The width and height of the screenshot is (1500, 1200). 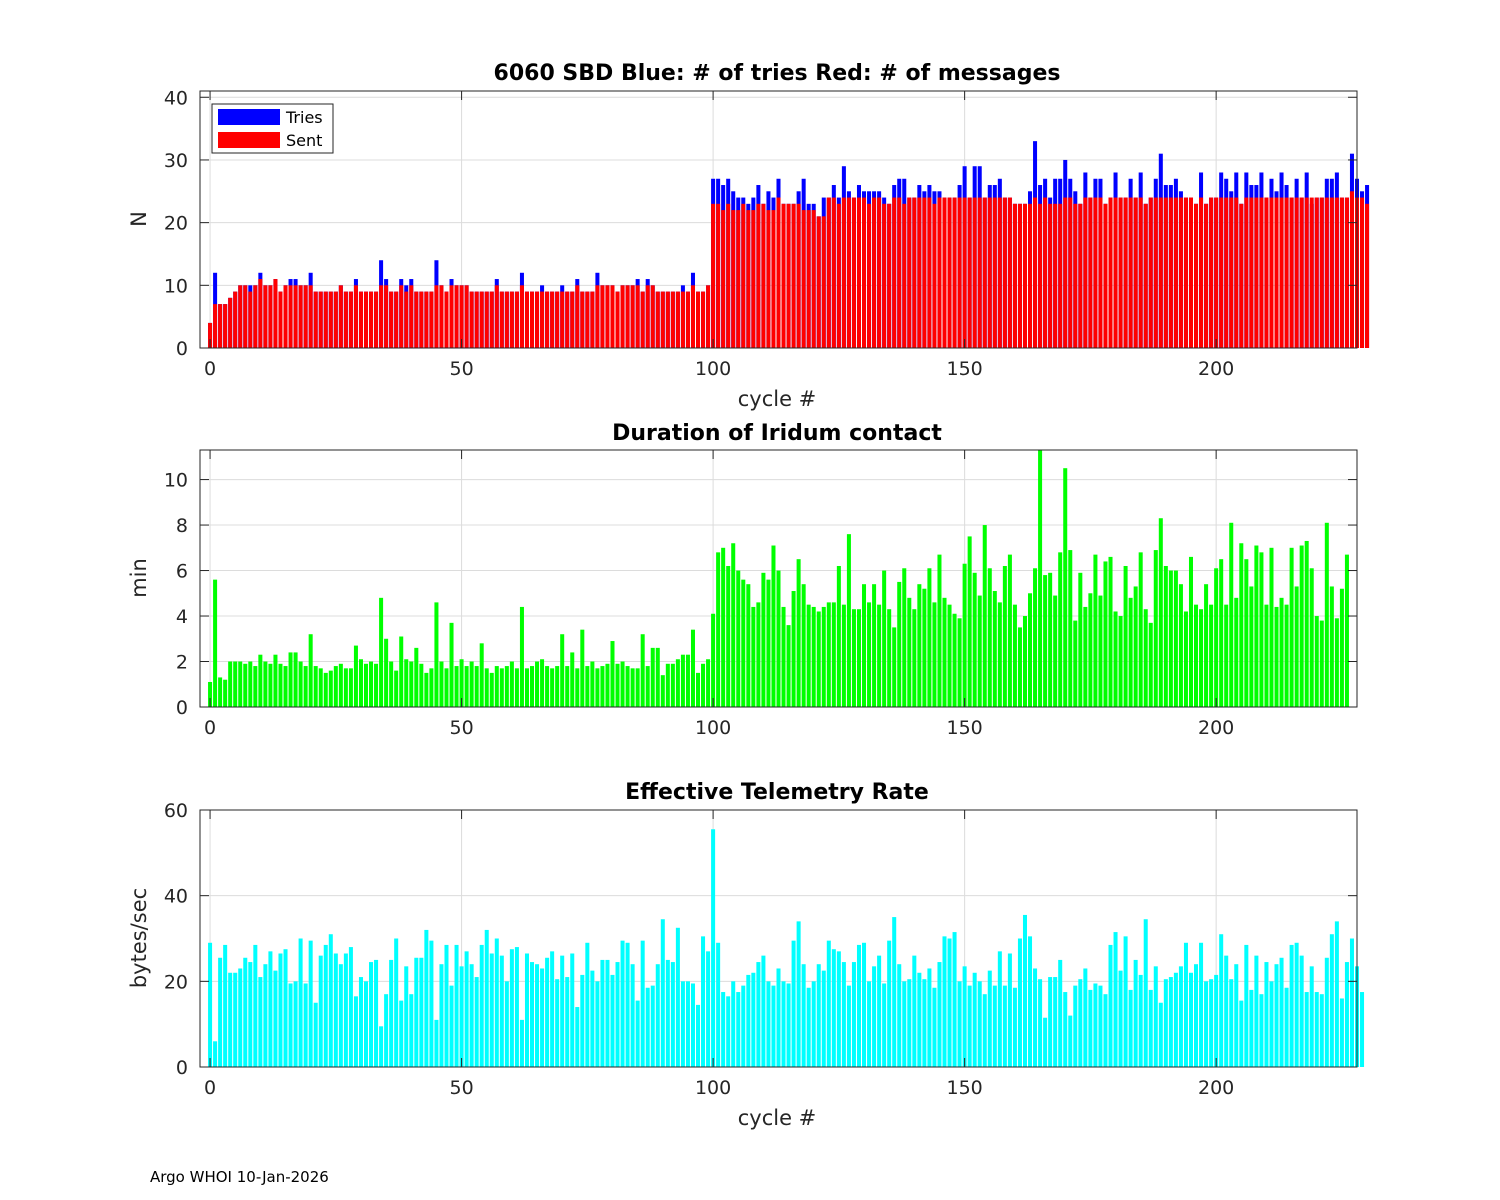 I want to click on duration-ytick-label: 4, so click(x=182, y=617).